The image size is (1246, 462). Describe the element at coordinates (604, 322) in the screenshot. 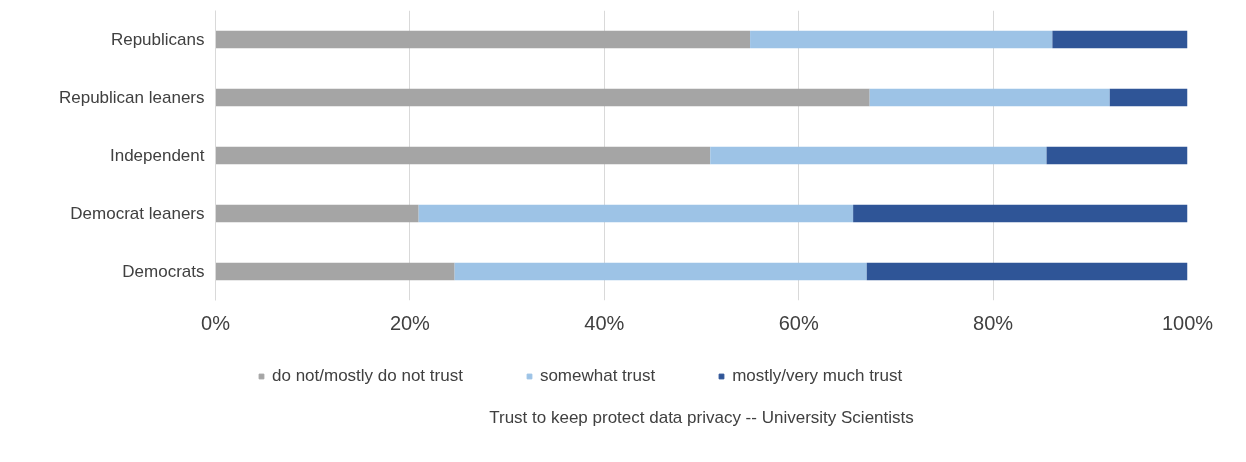

I see `x-tick-label: 40%` at that location.